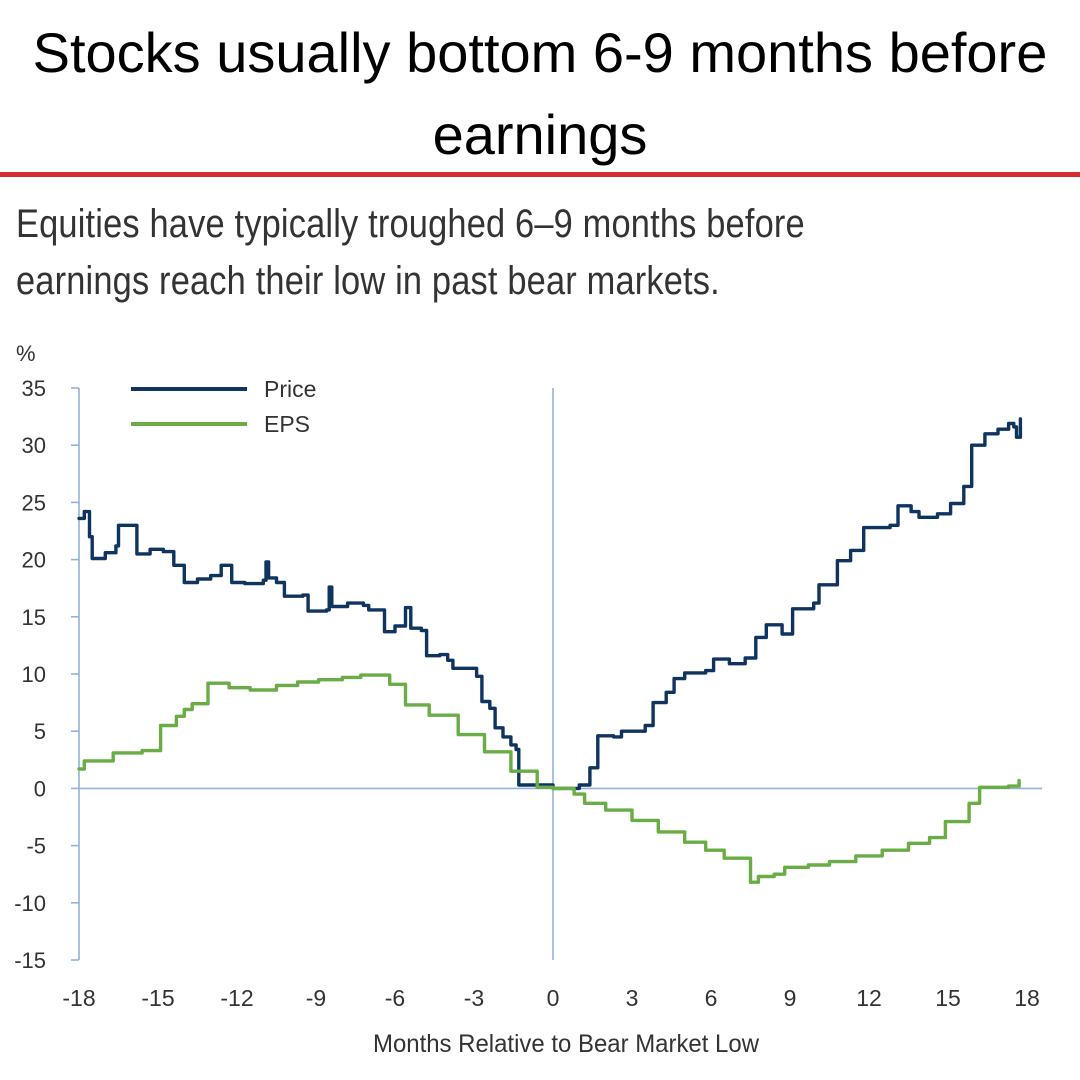  Describe the element at coordinates (40, 731) in the screenshot. I see `y-tick-label: 5` at that location.